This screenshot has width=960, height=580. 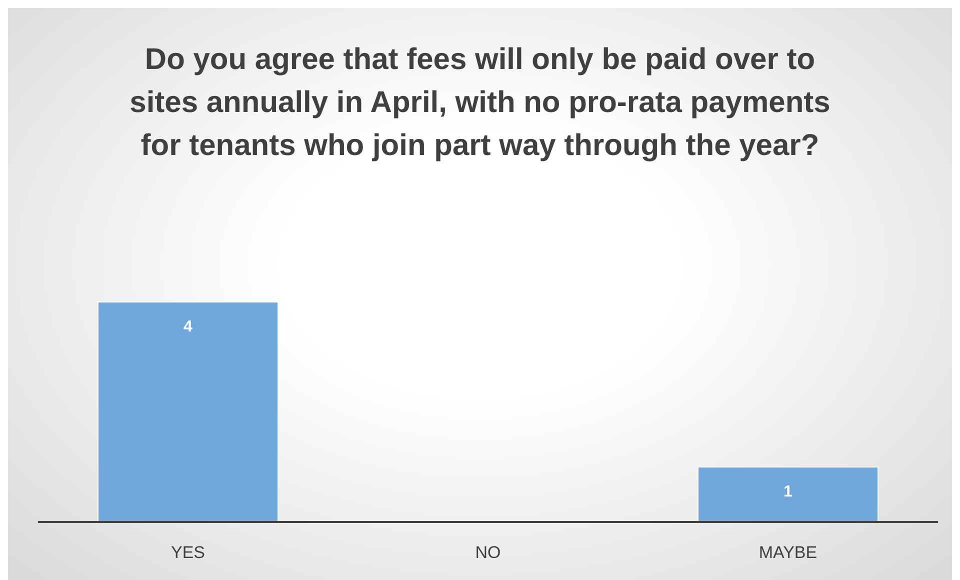 I want to click on data-label: 4, so click(x=188, y=327).